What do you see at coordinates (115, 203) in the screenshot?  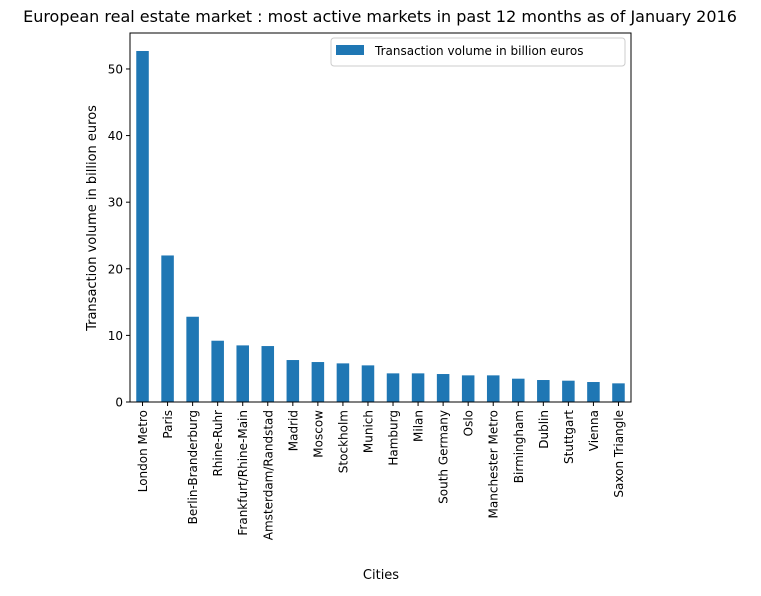 I see `y-tick-label: 30` at bounding box center [115, 203].